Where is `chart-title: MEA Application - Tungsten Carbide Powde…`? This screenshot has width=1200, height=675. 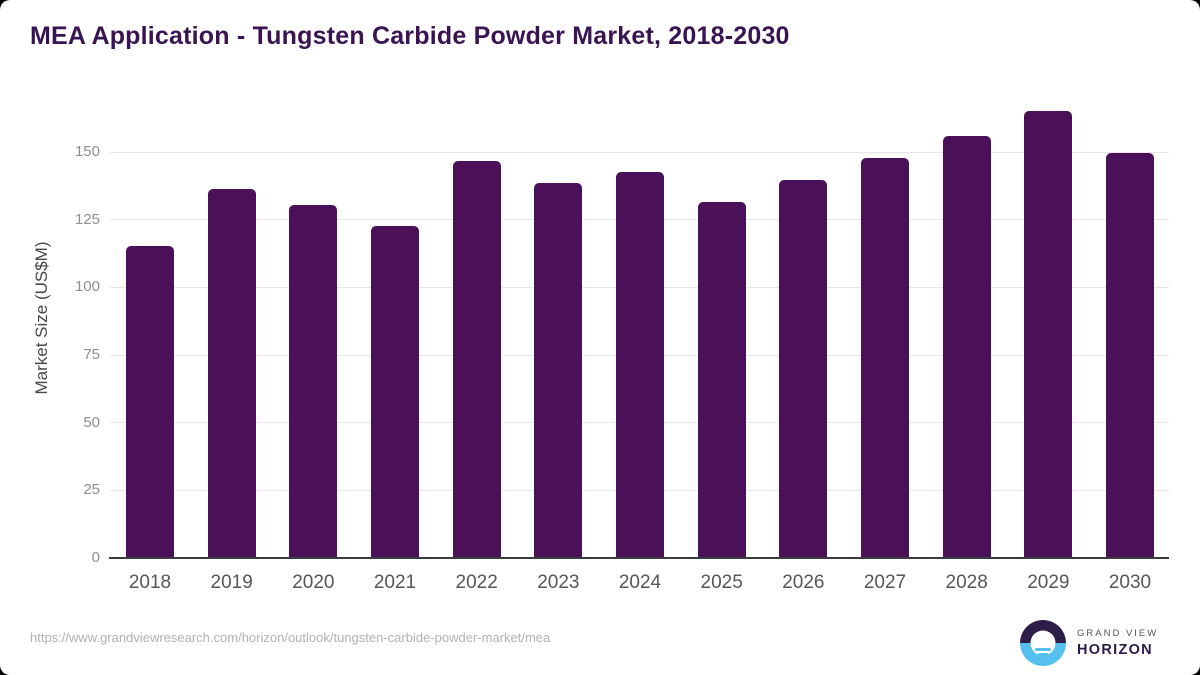
chart-title: MEA Application - Tungsten Carbide Powde… is located at coordinates (410, 36).